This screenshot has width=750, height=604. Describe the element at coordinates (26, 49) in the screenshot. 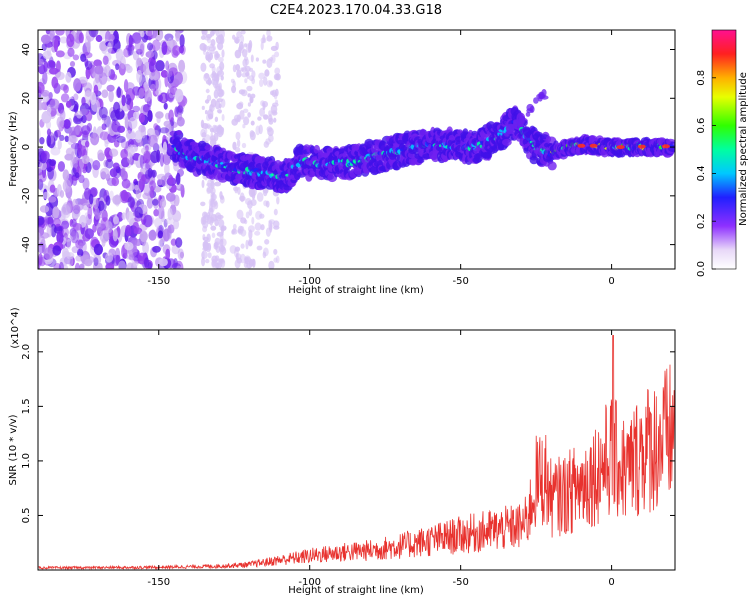

I see `y-tick-label: 40` at that location.